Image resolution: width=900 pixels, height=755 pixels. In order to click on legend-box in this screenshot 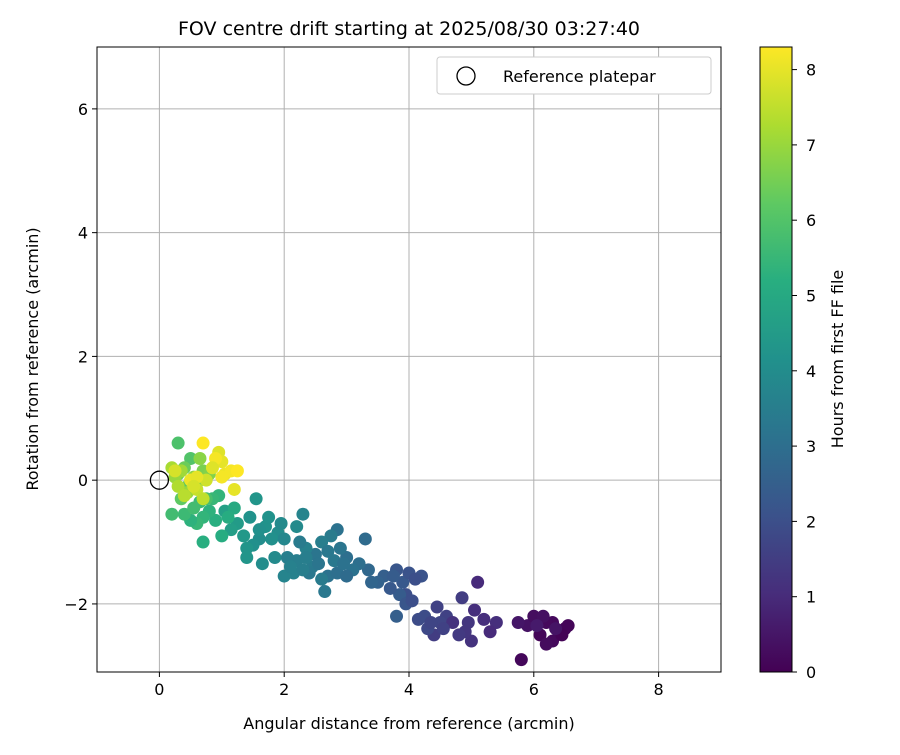, I will do `click(574, 75)`.